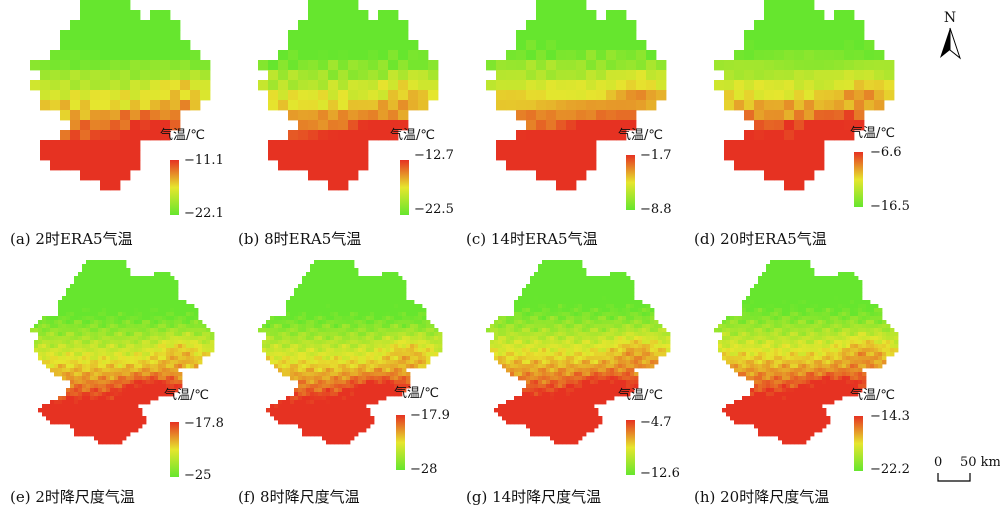 The height and width of the screenshot is (510, 1000). Describe the element at coordinates (582, 125) in the screenshot. I see `panel-c: 气温/℃ −1.7 −8.8 (c) 14时ERA5气温` at that location.